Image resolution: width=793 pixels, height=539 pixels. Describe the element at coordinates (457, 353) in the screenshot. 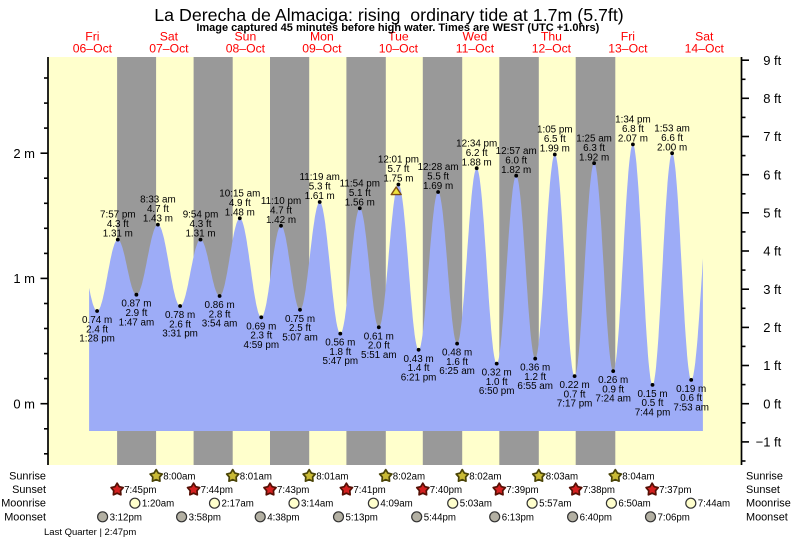

I see `svg-text: 0.48 m` at that location.